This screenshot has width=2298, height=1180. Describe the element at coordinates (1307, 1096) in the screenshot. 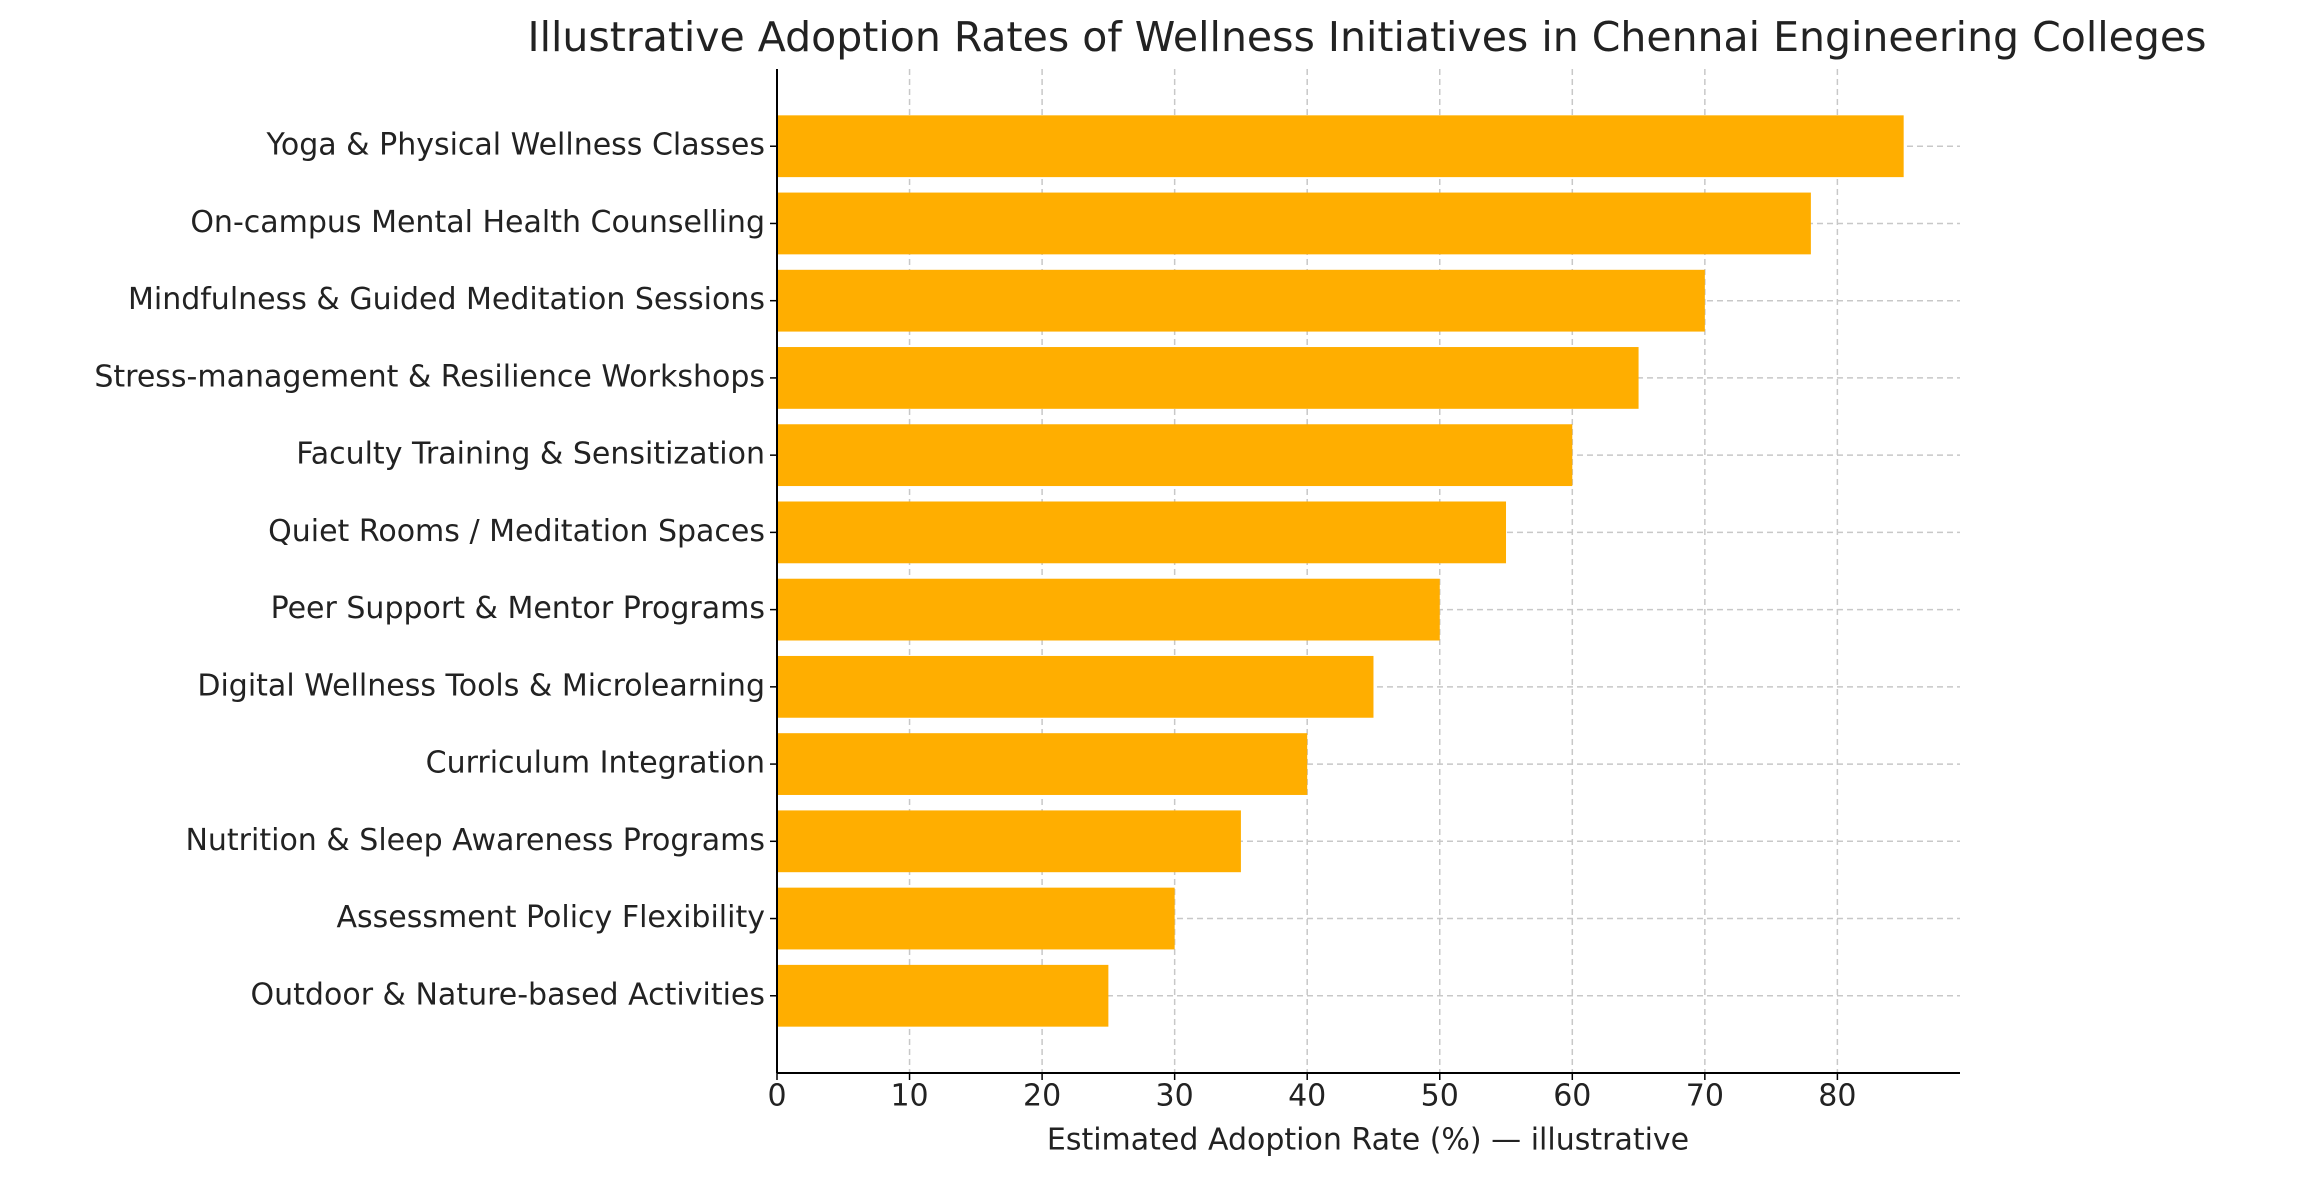

I see `x-tick-label: 40` at that location.